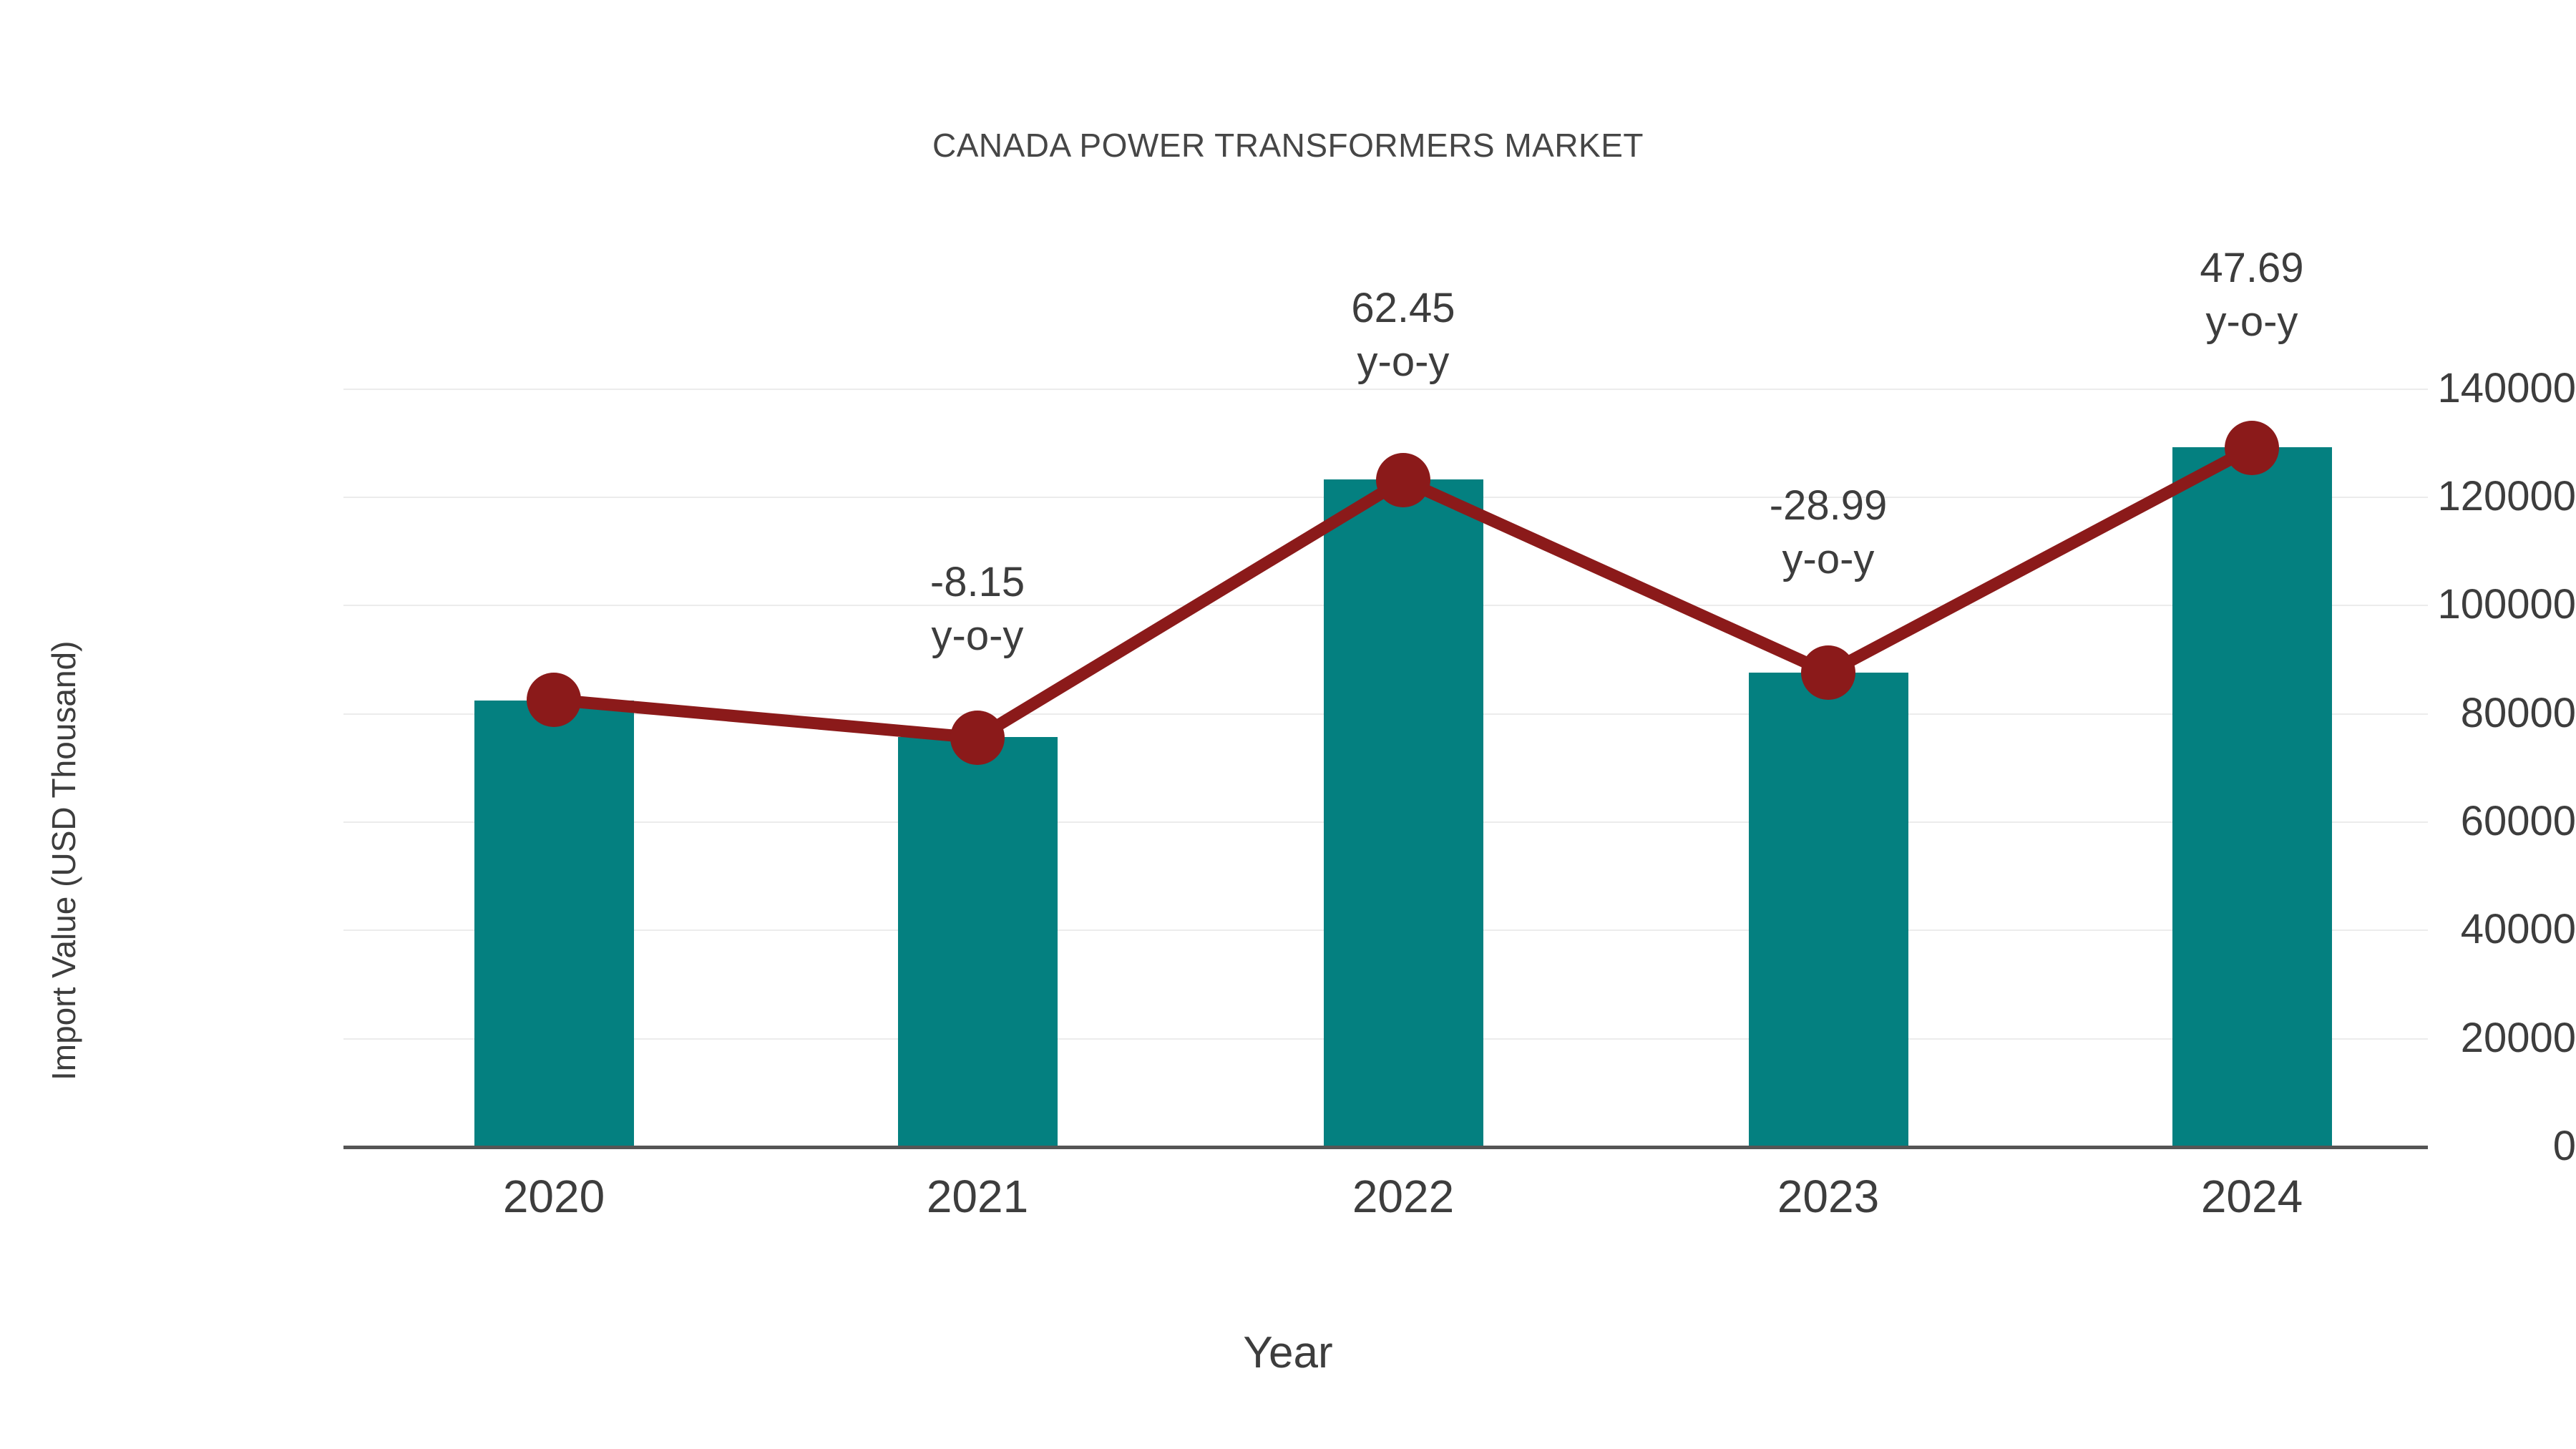  I want to click on yoy-annotation-value: 62.45, so click(1403, 308).